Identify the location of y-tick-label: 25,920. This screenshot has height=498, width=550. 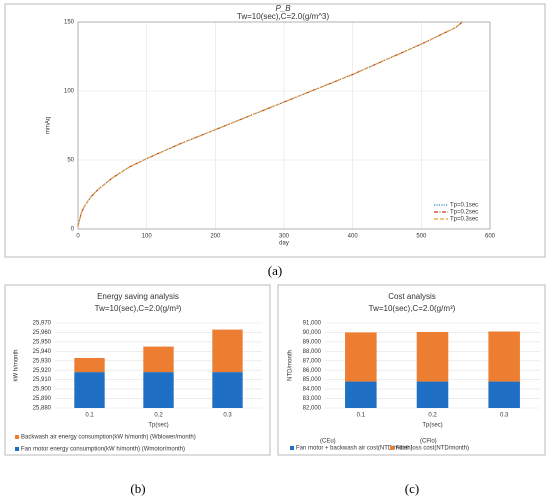
(42, 371).